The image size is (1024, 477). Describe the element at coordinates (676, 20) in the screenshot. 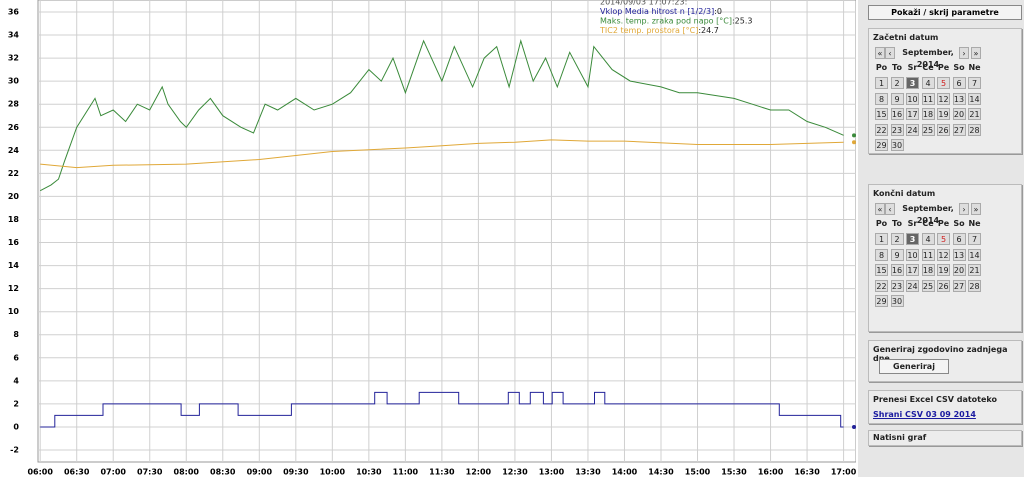

I see `legend-entry: Maks. temp. zraka pod napo [°C]:25.3` at that location.